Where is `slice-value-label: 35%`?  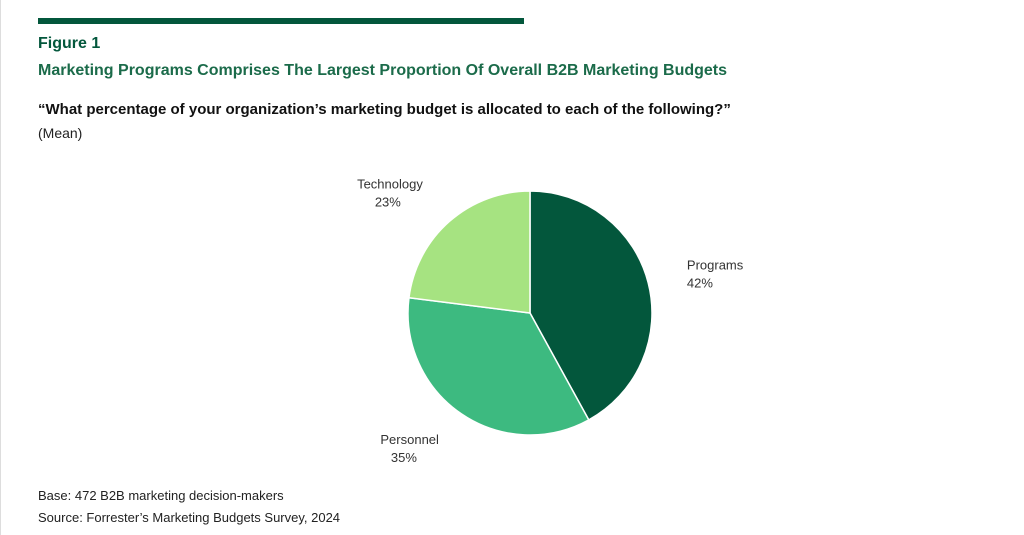 slice-value-label: 35% is located at coordinates (404, 457).